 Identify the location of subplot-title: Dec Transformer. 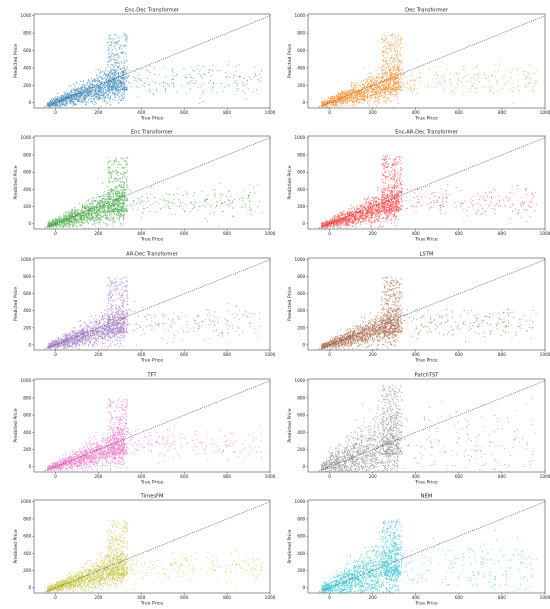
(427, 11).